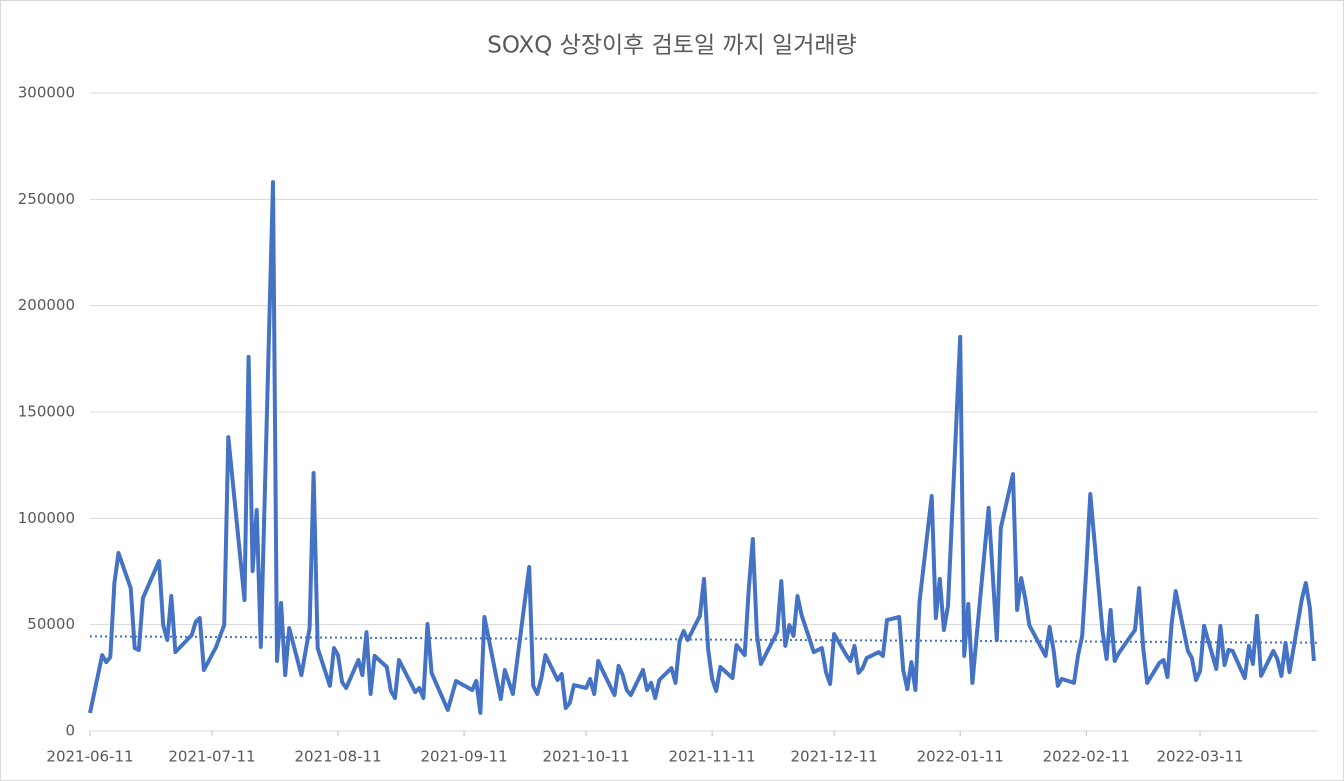 Image resolution: width=1344 pixels, height=781 pixels. I want to click on x-tick-label: 2022-02-11, so click(1086, 757).